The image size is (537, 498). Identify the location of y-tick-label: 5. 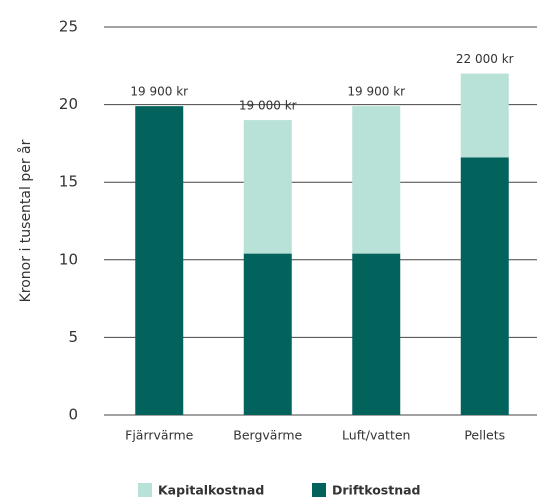
(73, 337).